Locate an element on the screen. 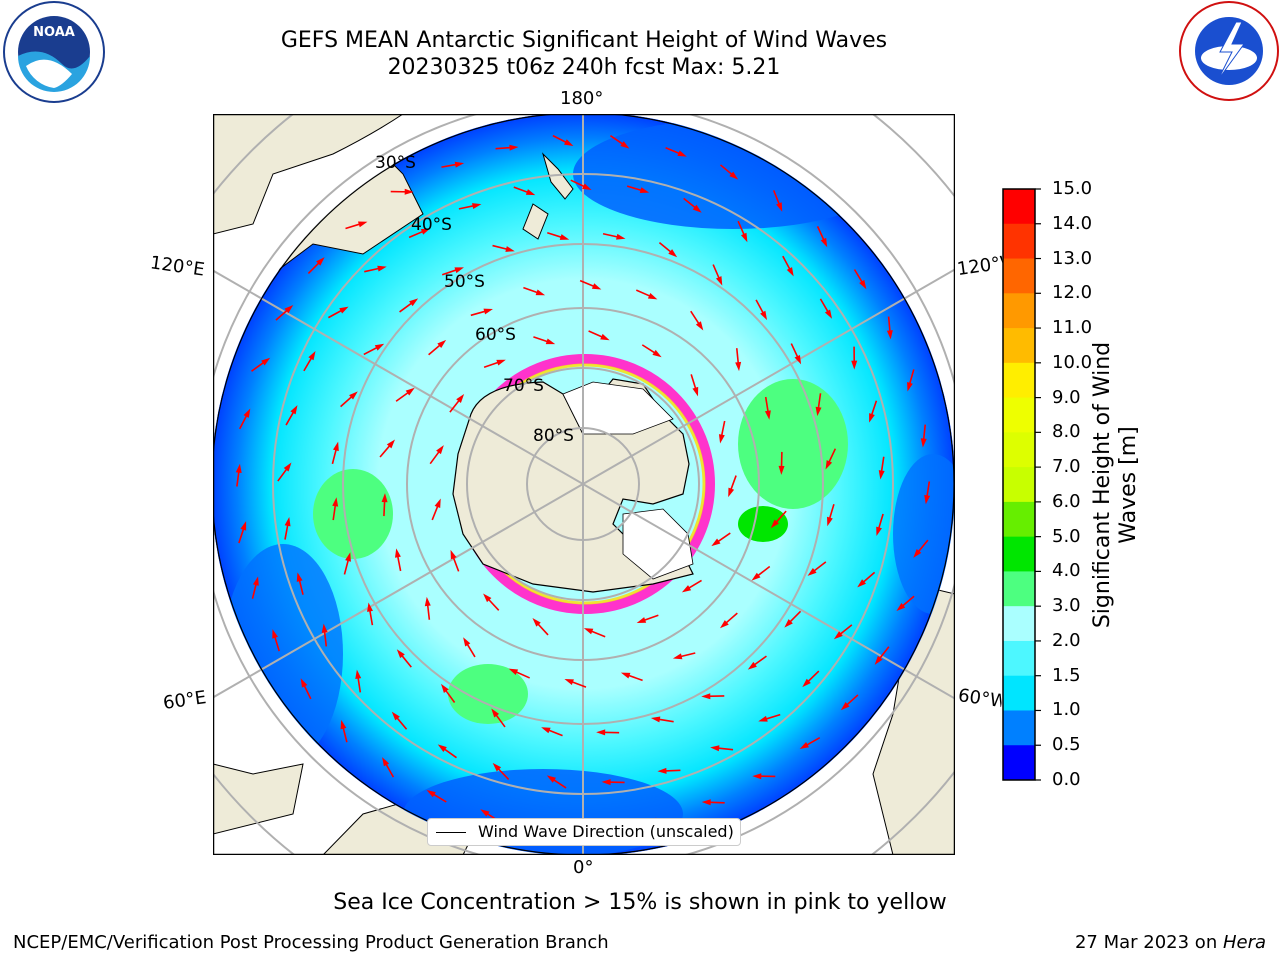 The height and width of the screenshot is (960, 1280). footer-date-text: 27 Mar 2023 on is located at coordinates (1148, 942).